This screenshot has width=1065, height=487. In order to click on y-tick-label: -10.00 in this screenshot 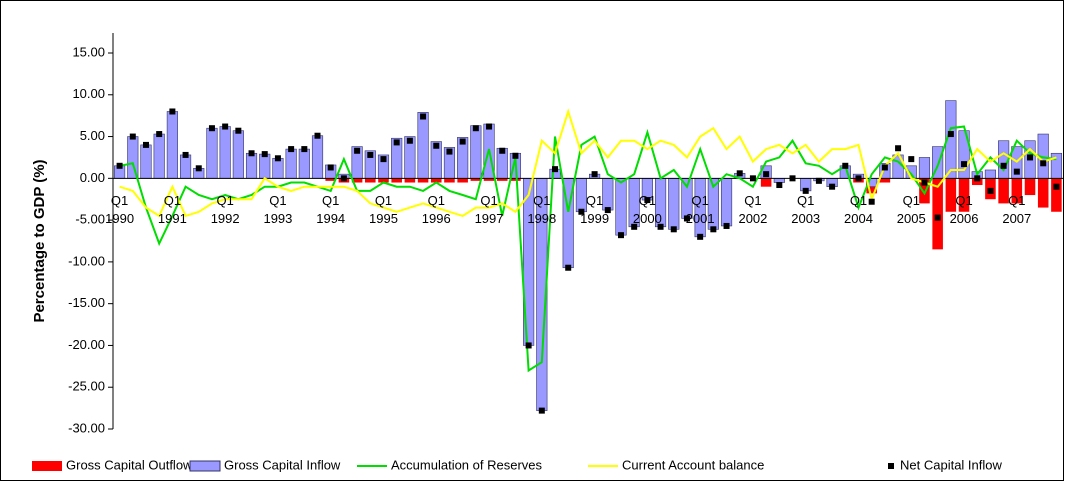, I will do `click(86, 260)`.